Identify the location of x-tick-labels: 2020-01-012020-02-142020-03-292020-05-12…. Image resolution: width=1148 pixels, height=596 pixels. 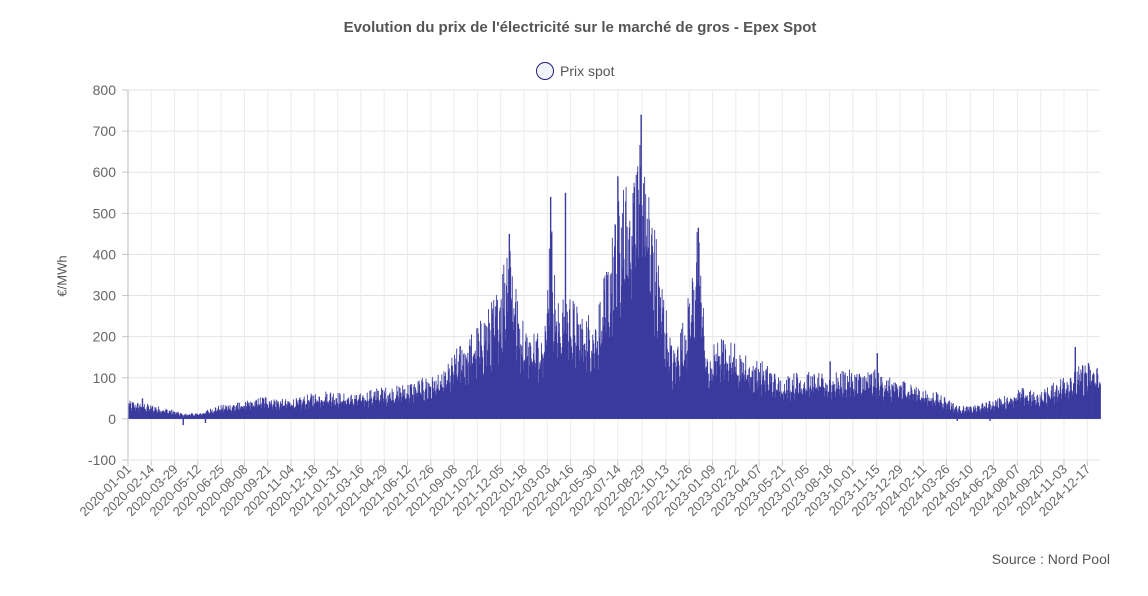
(584, 491).